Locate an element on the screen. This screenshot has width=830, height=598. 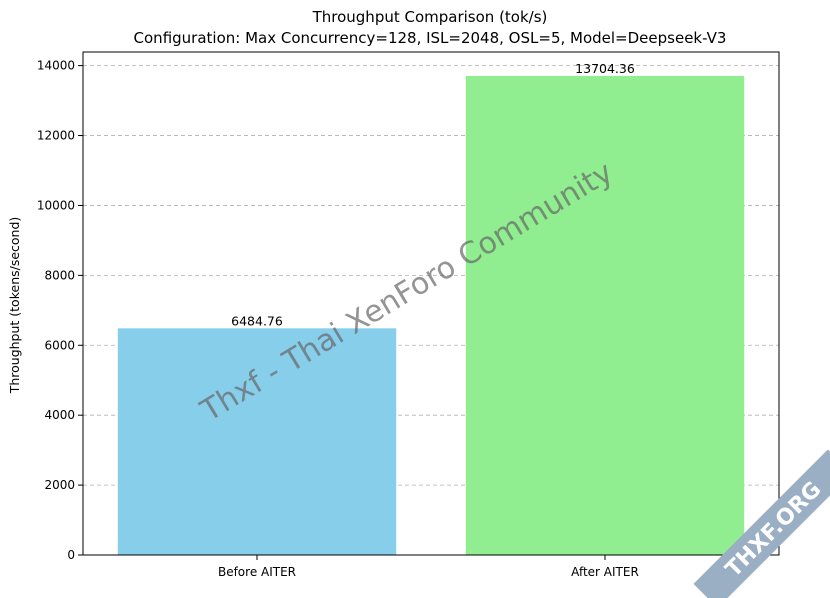
badge-ribbon is located at coordinates (761, 523).